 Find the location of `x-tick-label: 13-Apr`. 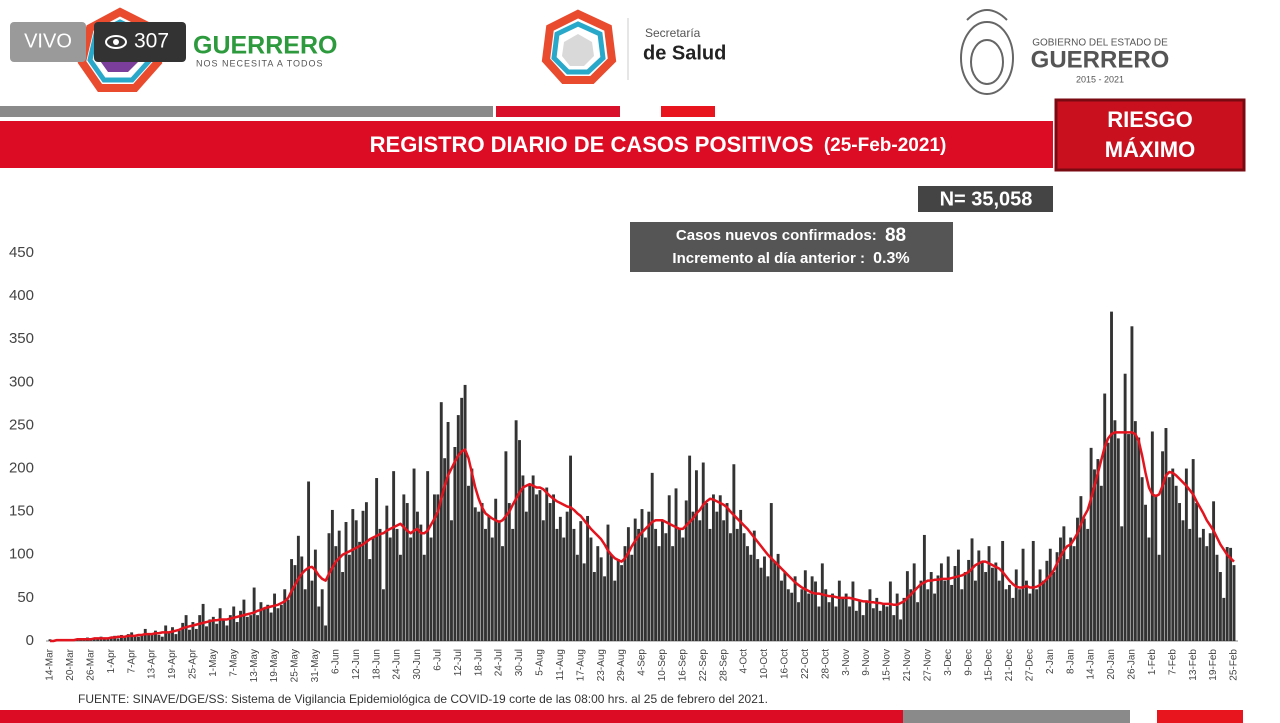

x-tick-label: 13-Apr is located at coordinates (152, 663).